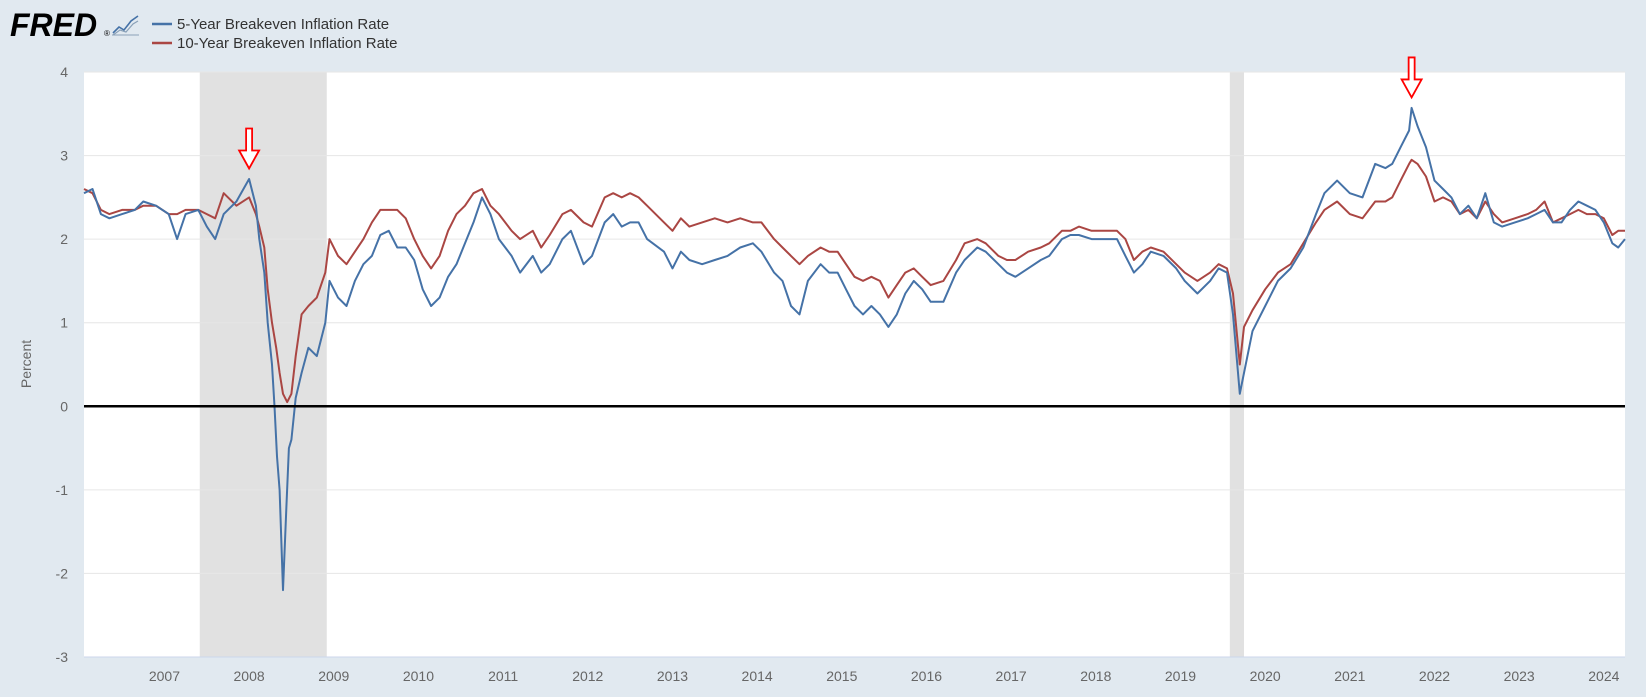 The width and height of the screenshot is (1646, 697). I want to click on registered-mark: ®, so click(107, 33).